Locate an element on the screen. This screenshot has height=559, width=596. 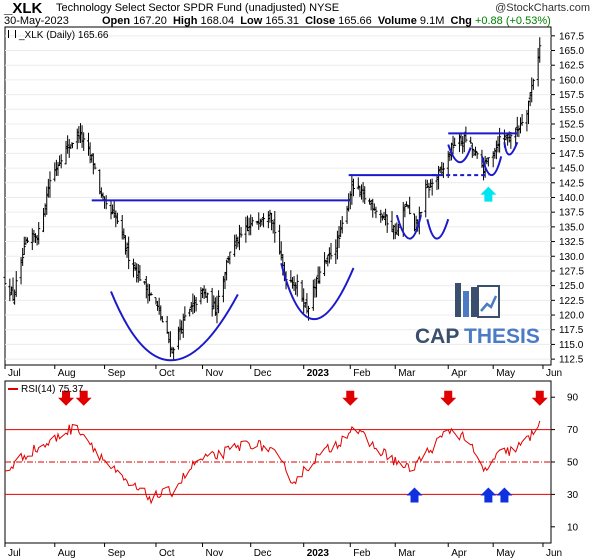
capp-thesis-logo: CAP THESIS is located at coordinates (477, 315).